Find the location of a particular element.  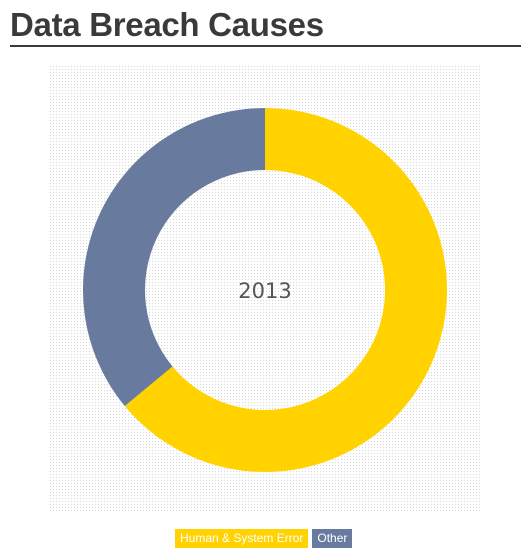

center-label: 2013 is located at coordinates (264, 291).